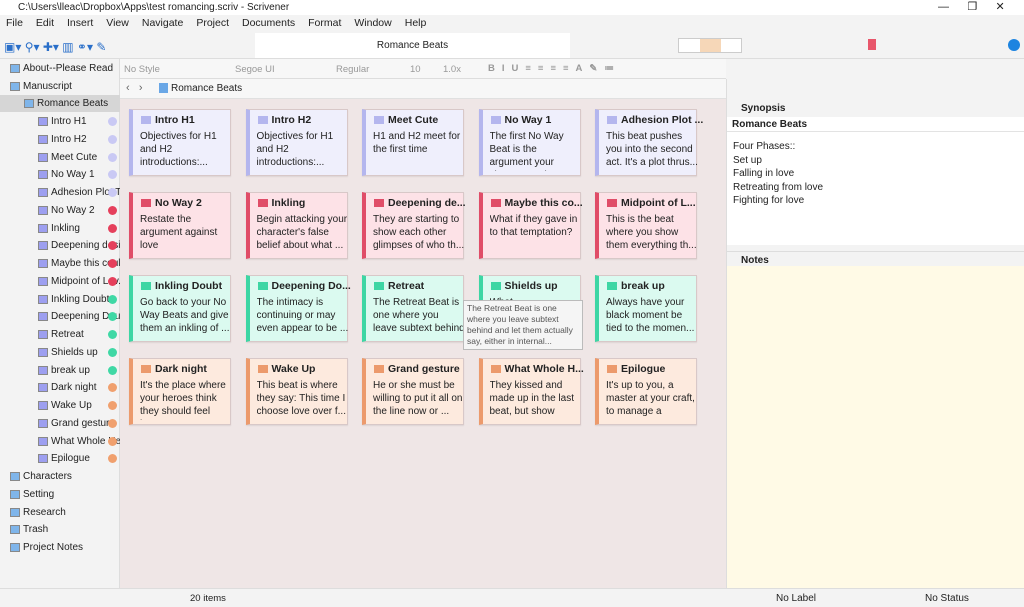  What do you see at coordinates (373, 23) in the screenshot?
I see `menu-item: Window` at bounding box center [373, 23].